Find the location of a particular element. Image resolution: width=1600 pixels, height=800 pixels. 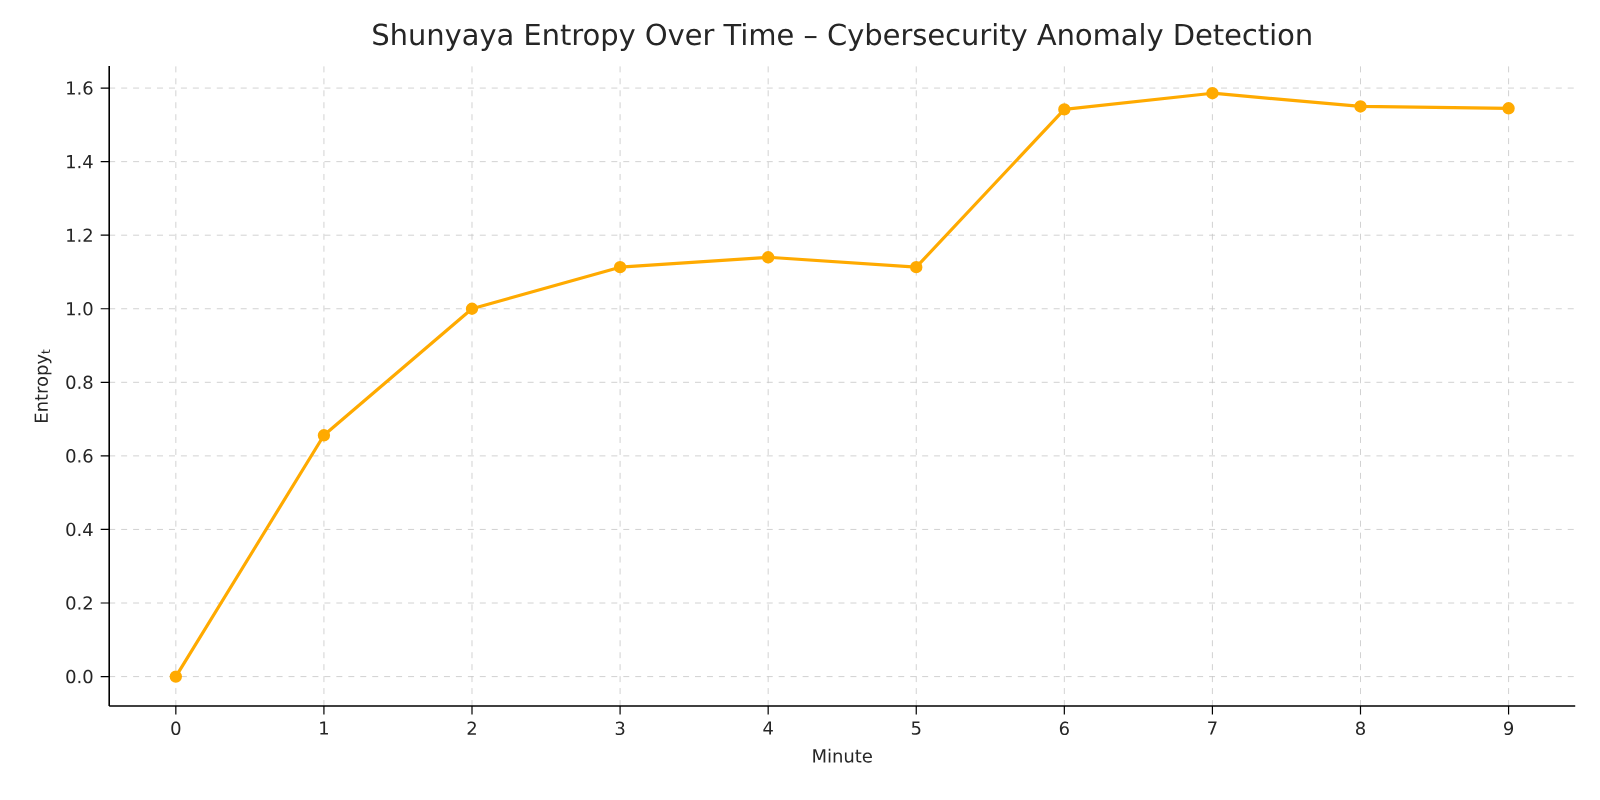

x-axis-title: Minute is located at coordinates (842, 755).